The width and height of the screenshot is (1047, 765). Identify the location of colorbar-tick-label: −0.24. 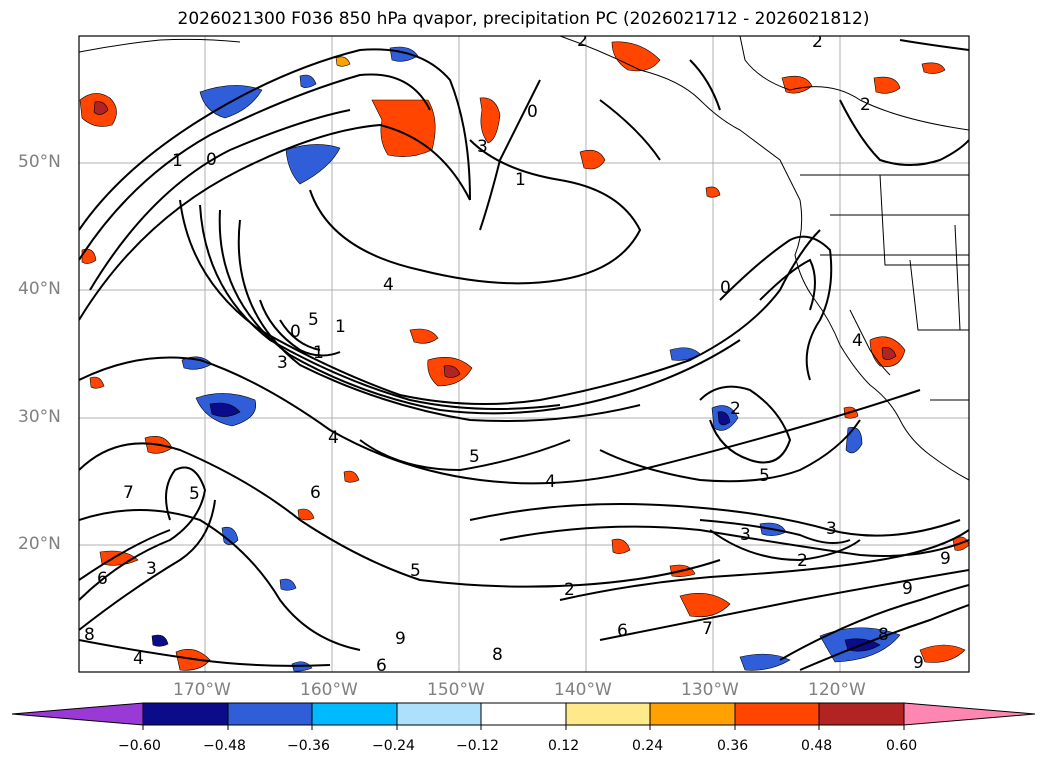
(393, 746).